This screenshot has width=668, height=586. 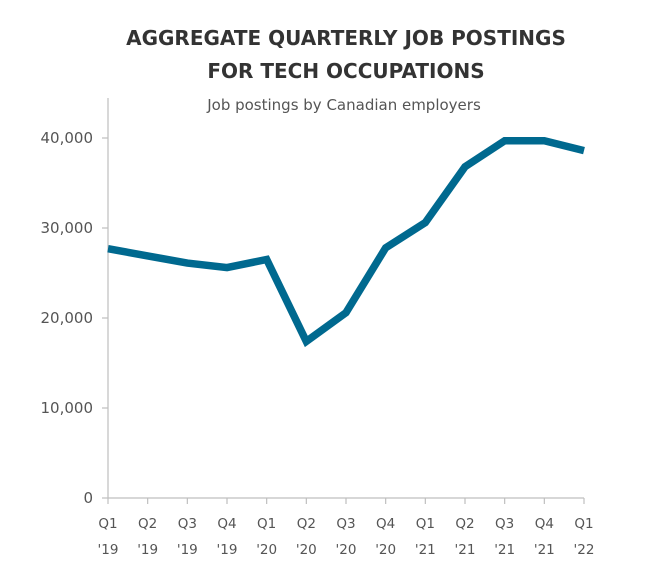 I want to click on y-tick-label: 20,000, so click(x=67, y=318).